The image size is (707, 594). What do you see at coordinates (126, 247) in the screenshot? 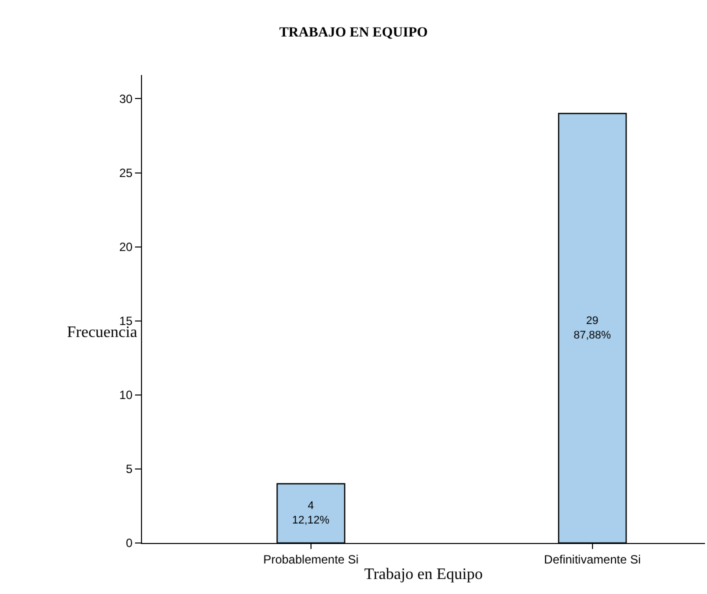
I see `y-tick-label: 20` at bounding box center [126, 247].